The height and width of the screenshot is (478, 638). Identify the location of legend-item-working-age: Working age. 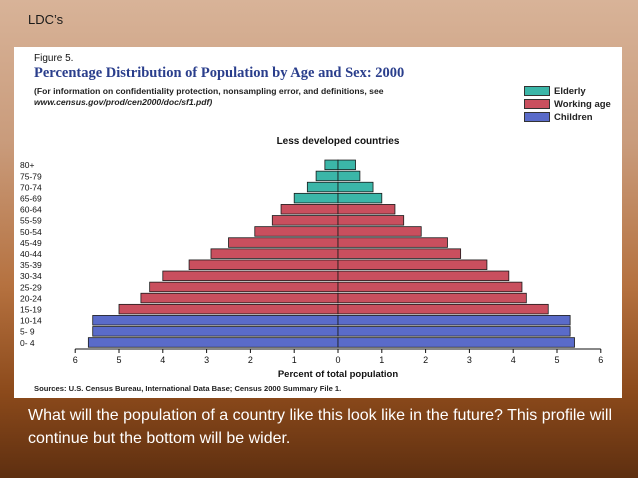
(567, 104).